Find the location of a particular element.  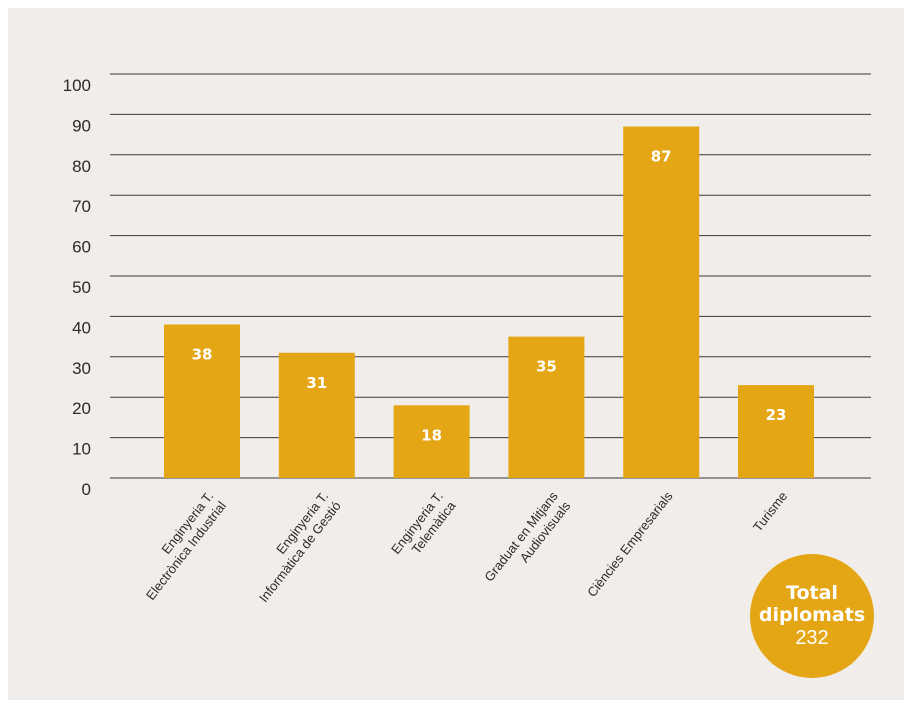

x-tick-label: Enginyeria T.Informàtica de Gestió is located at coordinates (300, 547).